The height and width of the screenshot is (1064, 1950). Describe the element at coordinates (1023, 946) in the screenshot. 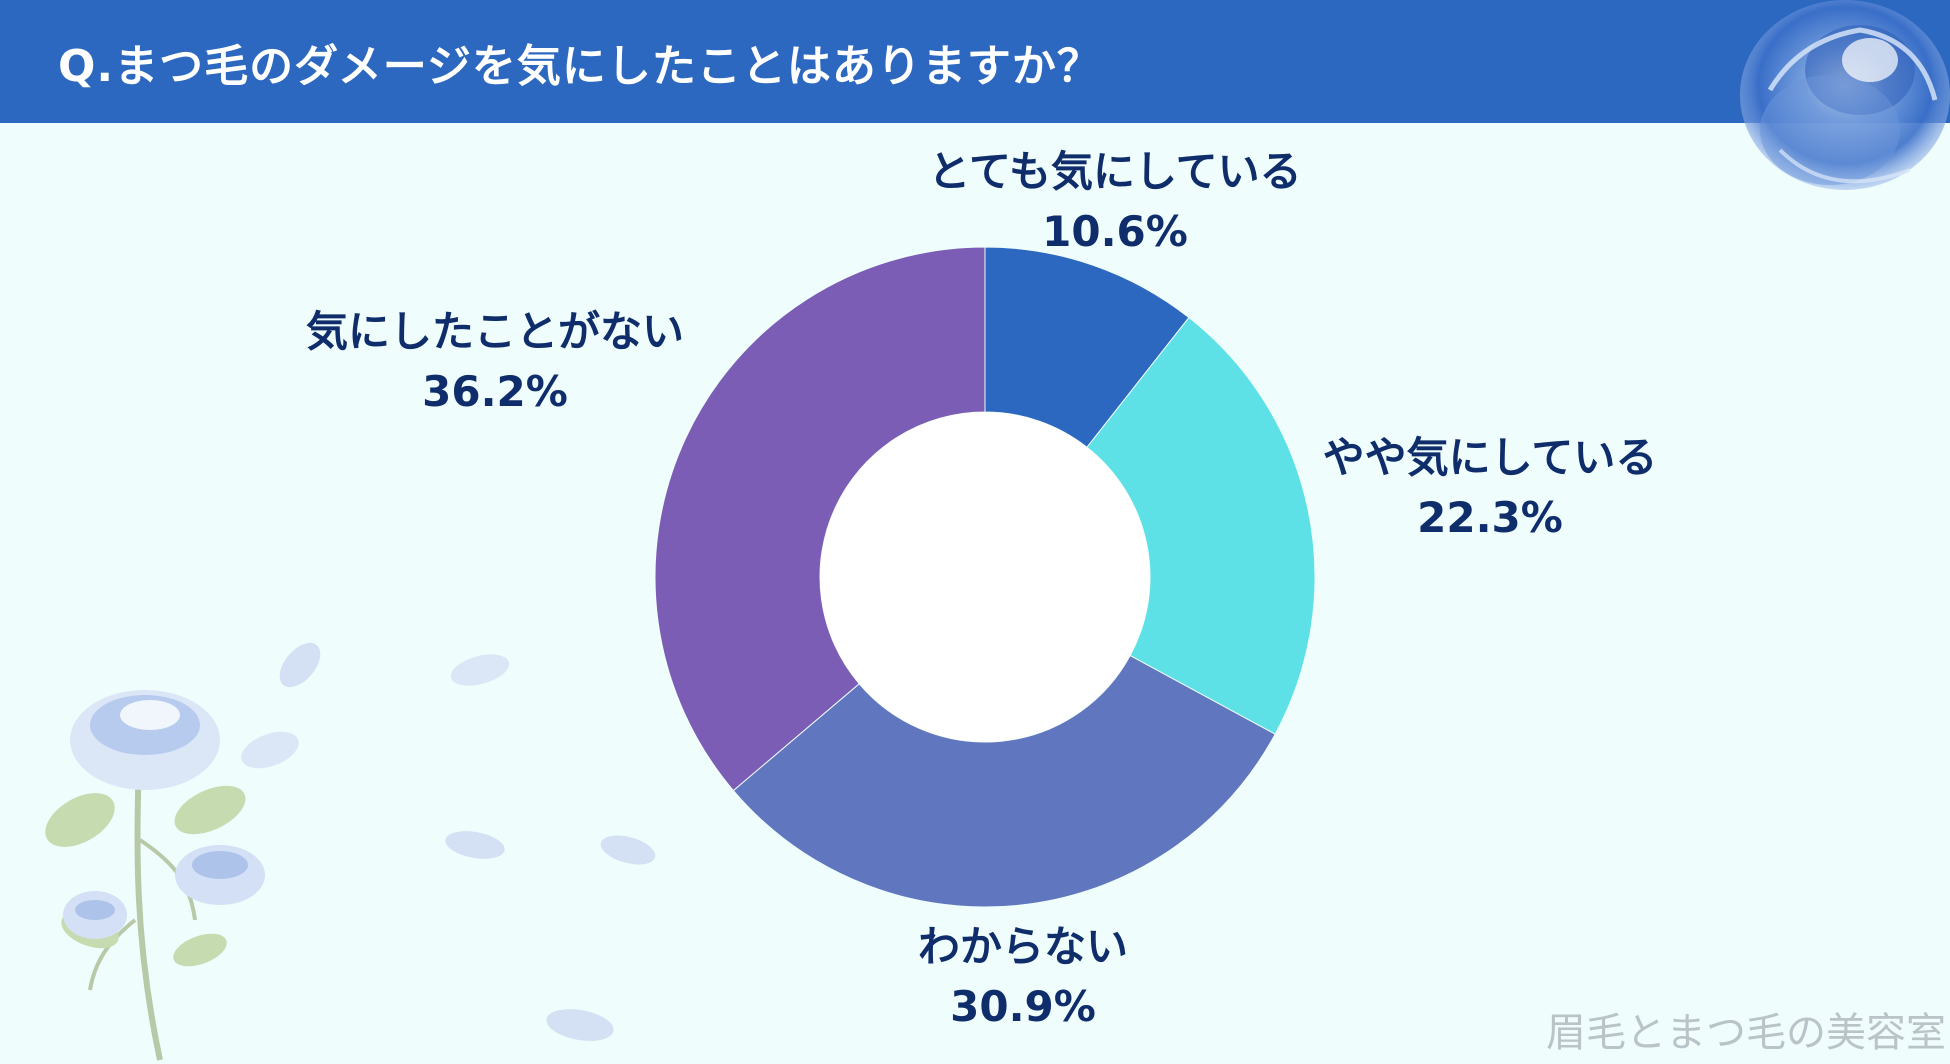

I see `slice-label-text-2: わからない` at that location.